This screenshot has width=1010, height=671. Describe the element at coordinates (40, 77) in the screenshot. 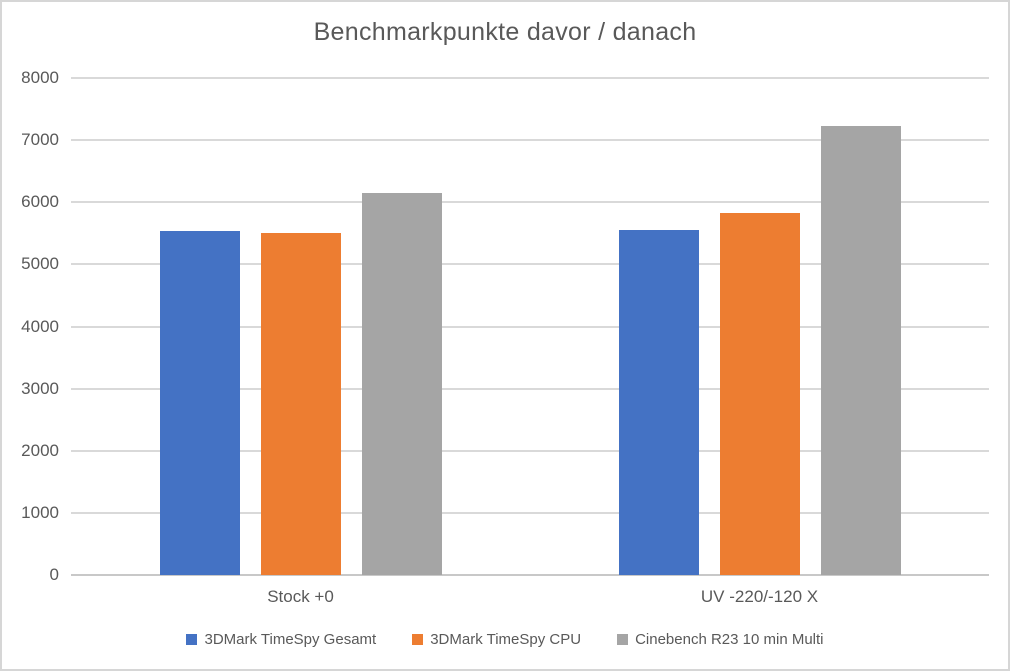

I see `y-tick-label: 8000` at that location.